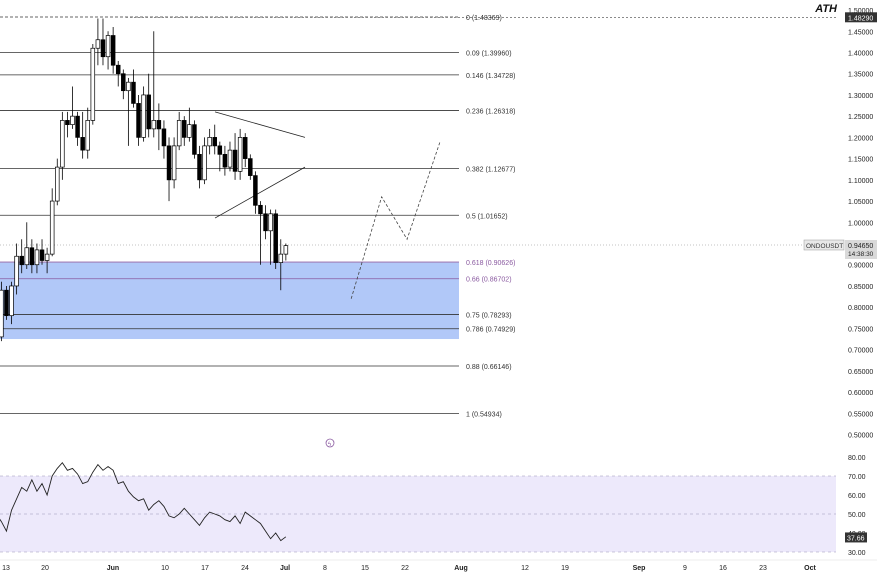 The width and height of the screenshot is (877, 577). Describe the element at coordinates (487, 216) in the screenshot. I see `fib-label: 0.5 (1.01652)` at that location.